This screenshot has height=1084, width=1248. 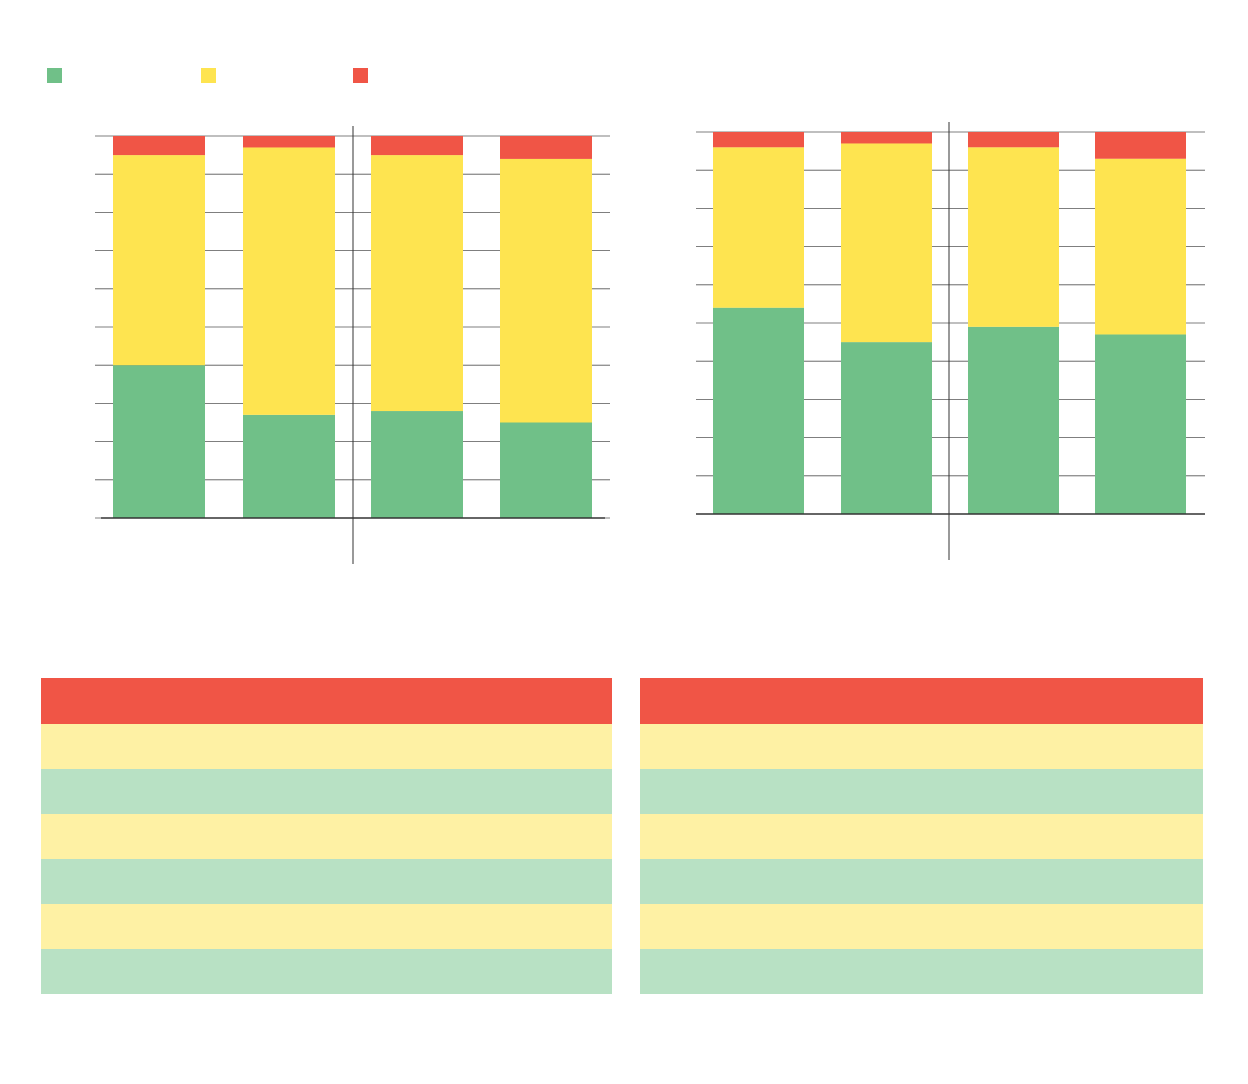 I want to click on legend, so click(x=624, y=50).